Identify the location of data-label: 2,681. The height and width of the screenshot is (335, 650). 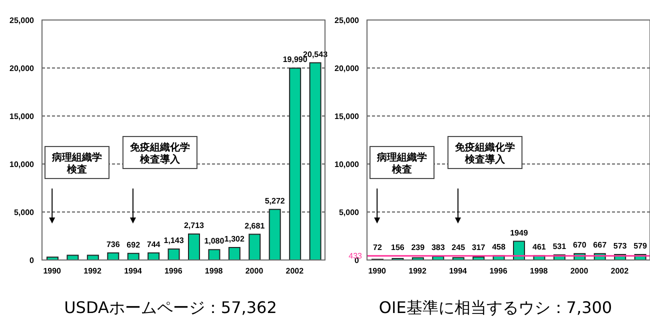
(255, 225).